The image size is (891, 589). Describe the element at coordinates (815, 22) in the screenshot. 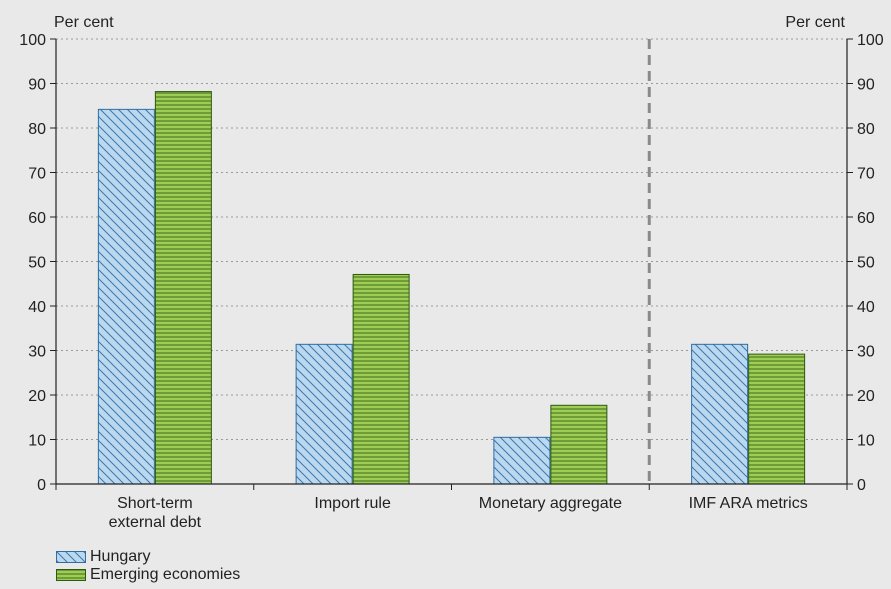

I see `y-axis-unit-right: Per cent` at that location.